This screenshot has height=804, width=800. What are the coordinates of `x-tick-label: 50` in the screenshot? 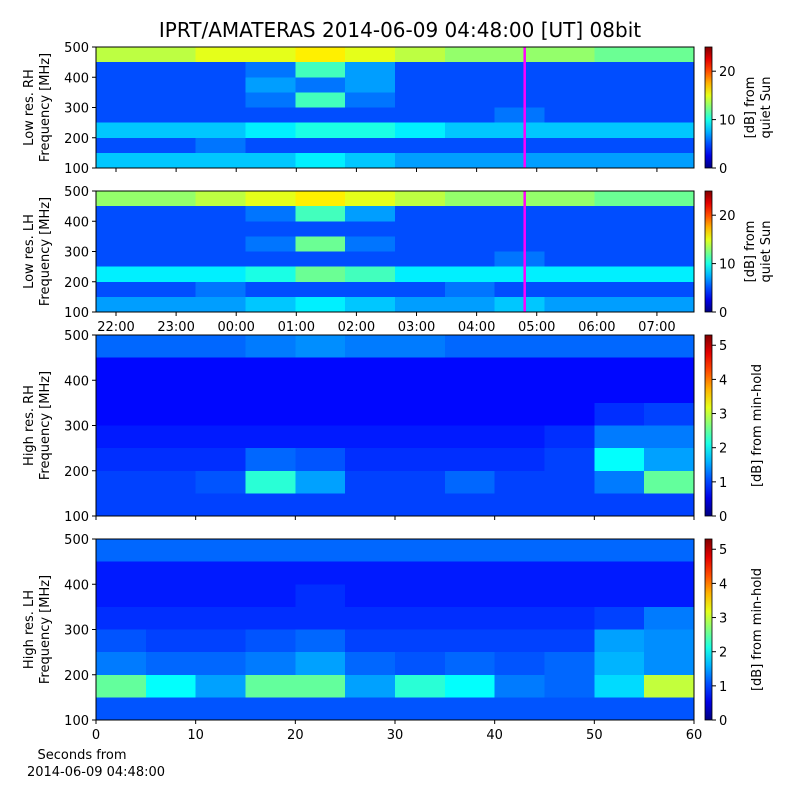 It's located at (594, 735).